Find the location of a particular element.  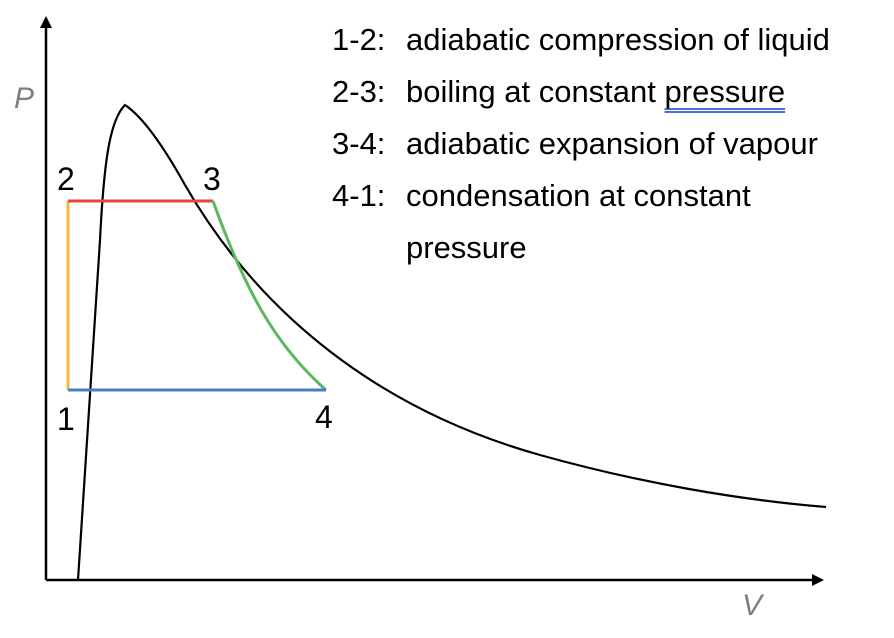

legend-description: adiabatic expansion of vapour is located at coordinates (612, 143).